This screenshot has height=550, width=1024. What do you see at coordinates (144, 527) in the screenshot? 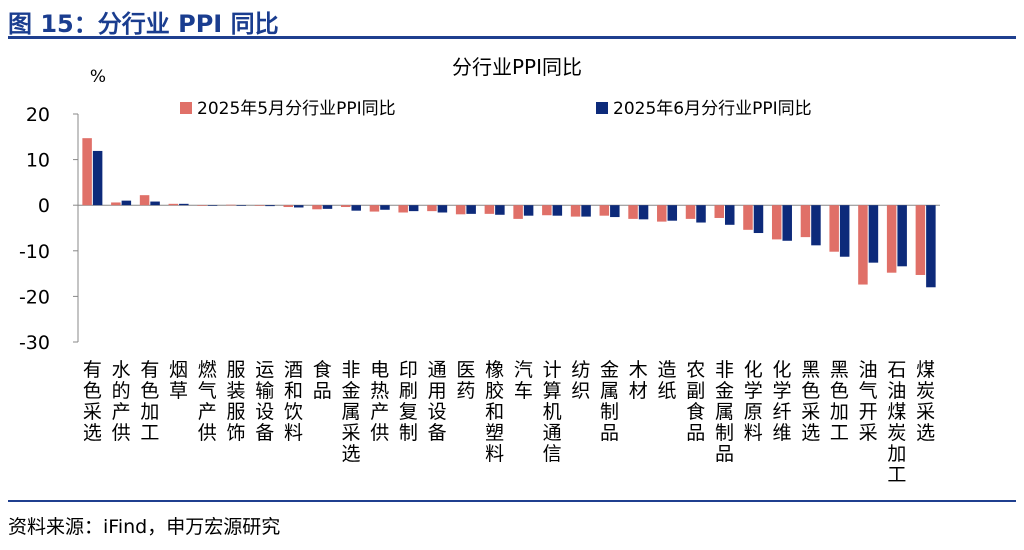
I see `source-note: 资料来源：iFind，申万宏源研究` at bounding box center [144, 527].